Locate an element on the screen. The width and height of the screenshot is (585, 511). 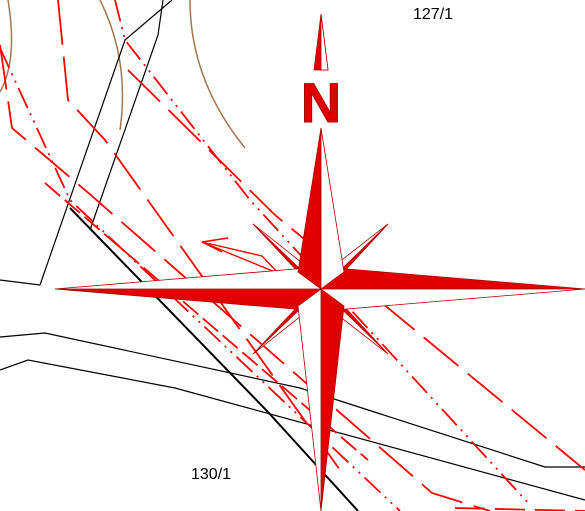
compass-point-west is located at coordinates (188, 299).